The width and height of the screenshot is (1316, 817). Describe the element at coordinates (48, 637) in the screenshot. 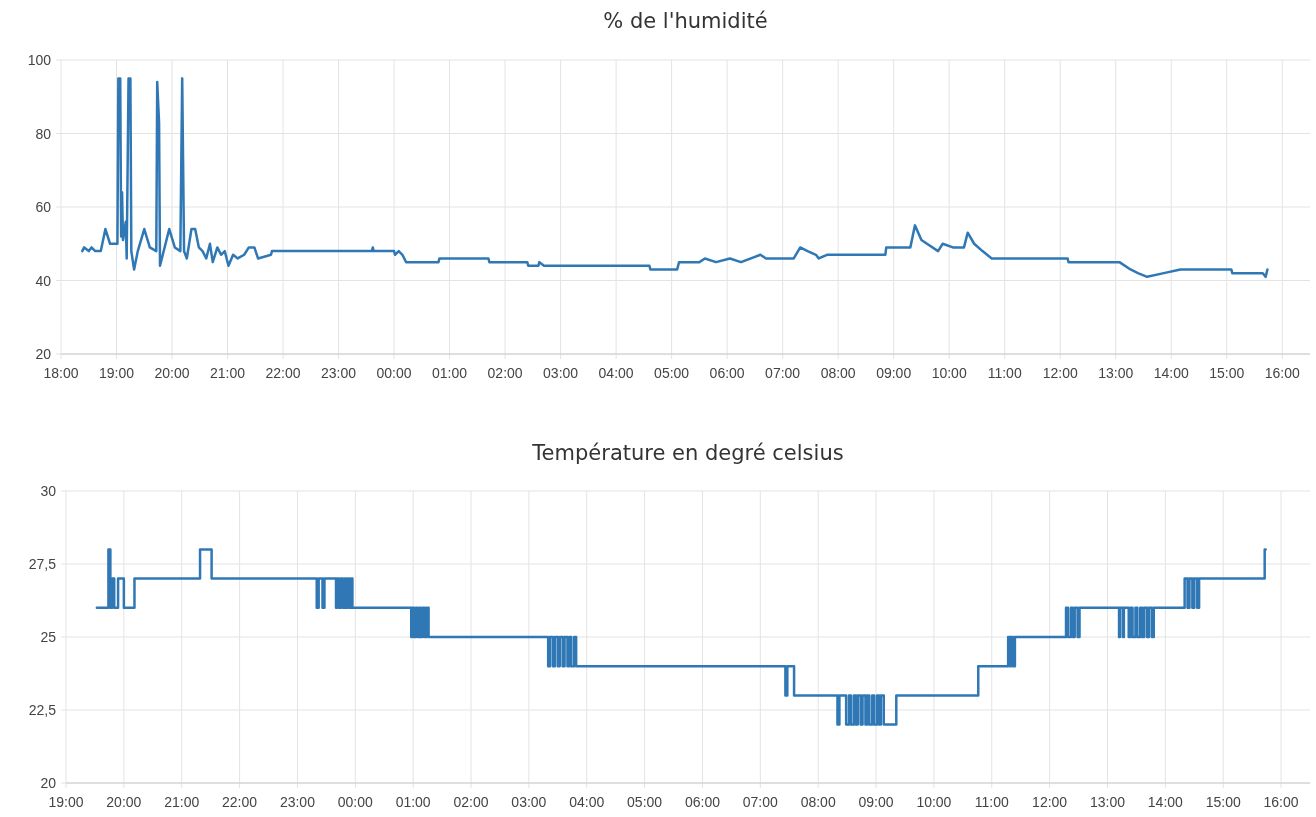

I see `y-tick-label: 25` at that location.